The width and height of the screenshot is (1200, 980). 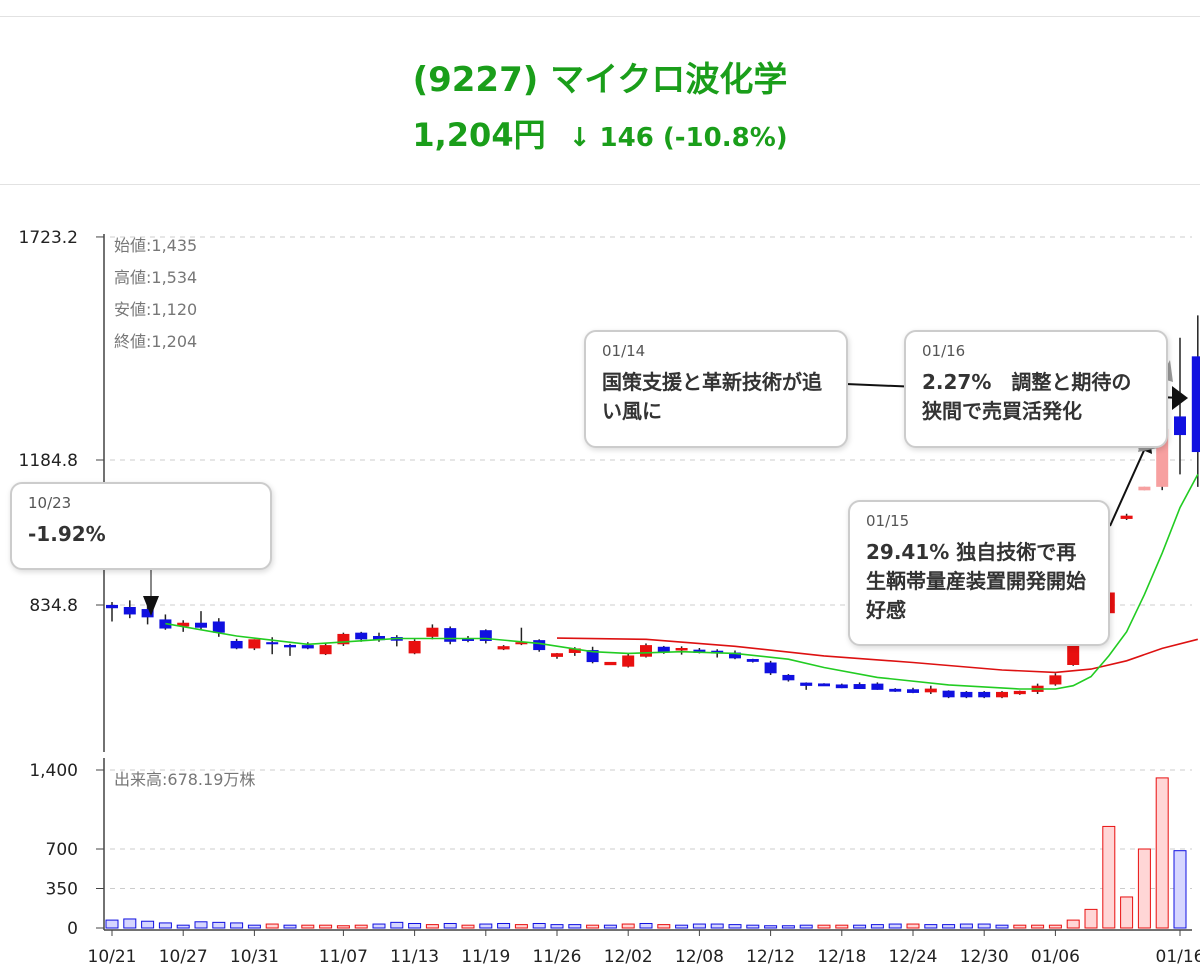 I want to click on callout-0114: 01/14 国策支援と革新技術が追い風に, so click(x=716, y=389).